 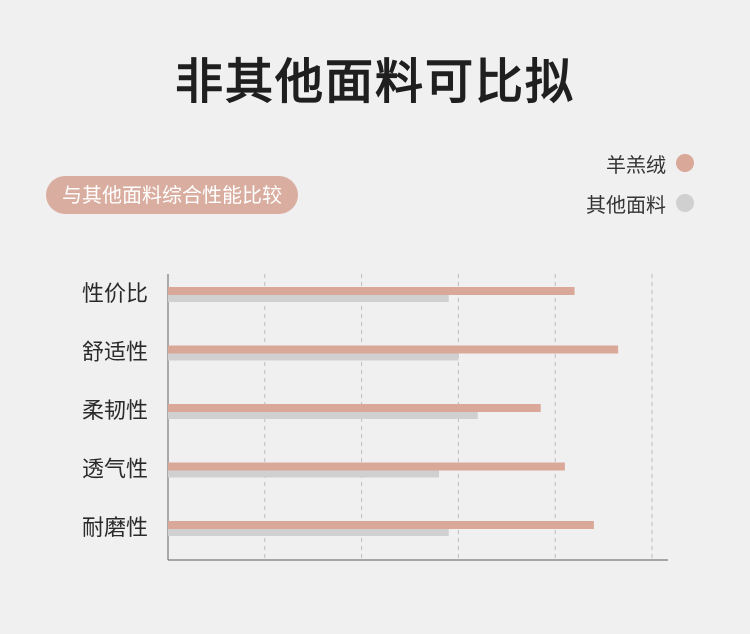 What do you see at coordinates (636, 164) in the screenshot?
I see `legend-label: 羊羔绒` at bounding box center [636, 164].